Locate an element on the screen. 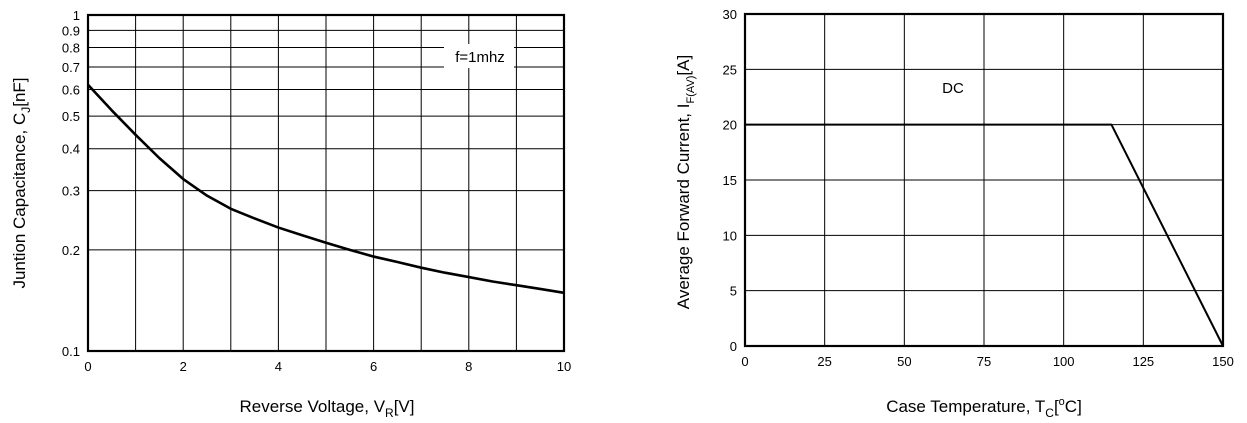 Image resolution: width=1247 pixels, height=423 pixels. x-tick-label: 8 is located at coordinates (468, 366).